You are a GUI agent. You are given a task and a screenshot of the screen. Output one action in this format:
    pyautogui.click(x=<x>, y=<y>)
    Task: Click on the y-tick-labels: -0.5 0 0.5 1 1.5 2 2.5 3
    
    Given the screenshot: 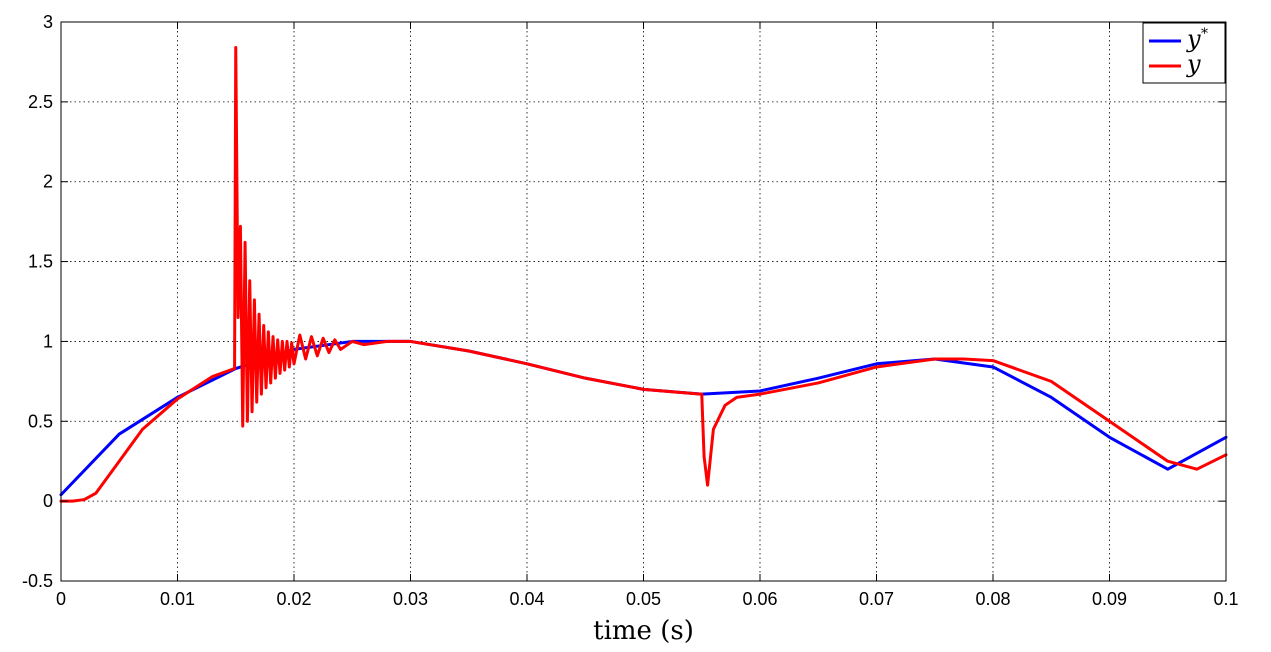 What is the action you would take?
    pyautogui.click(x=37, y=301)
    